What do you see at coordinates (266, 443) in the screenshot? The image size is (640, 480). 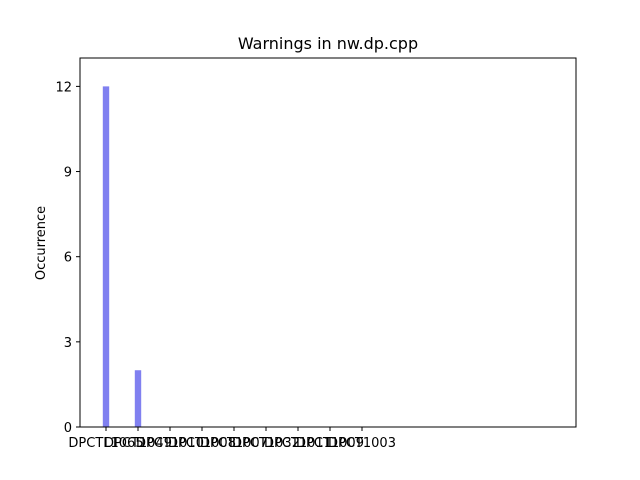 I see `x-tick-label: DPCT1032` at bounding box center [266, 443].